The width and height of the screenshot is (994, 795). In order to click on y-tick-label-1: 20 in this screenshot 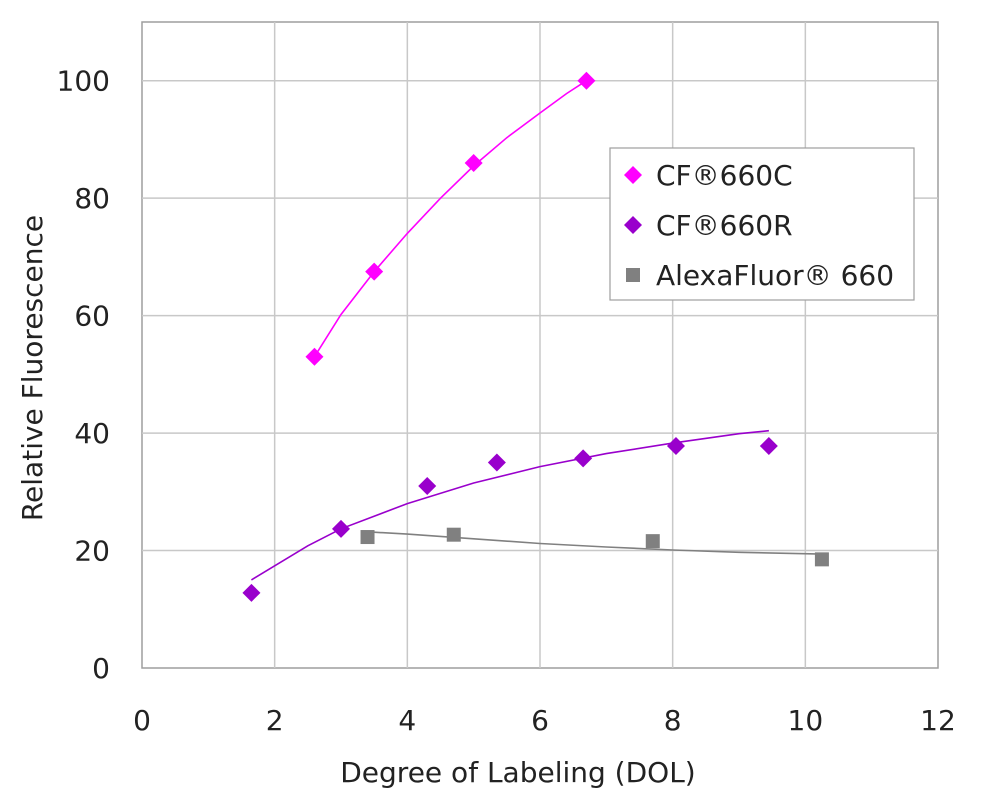, I will do `click(92, 551)`.